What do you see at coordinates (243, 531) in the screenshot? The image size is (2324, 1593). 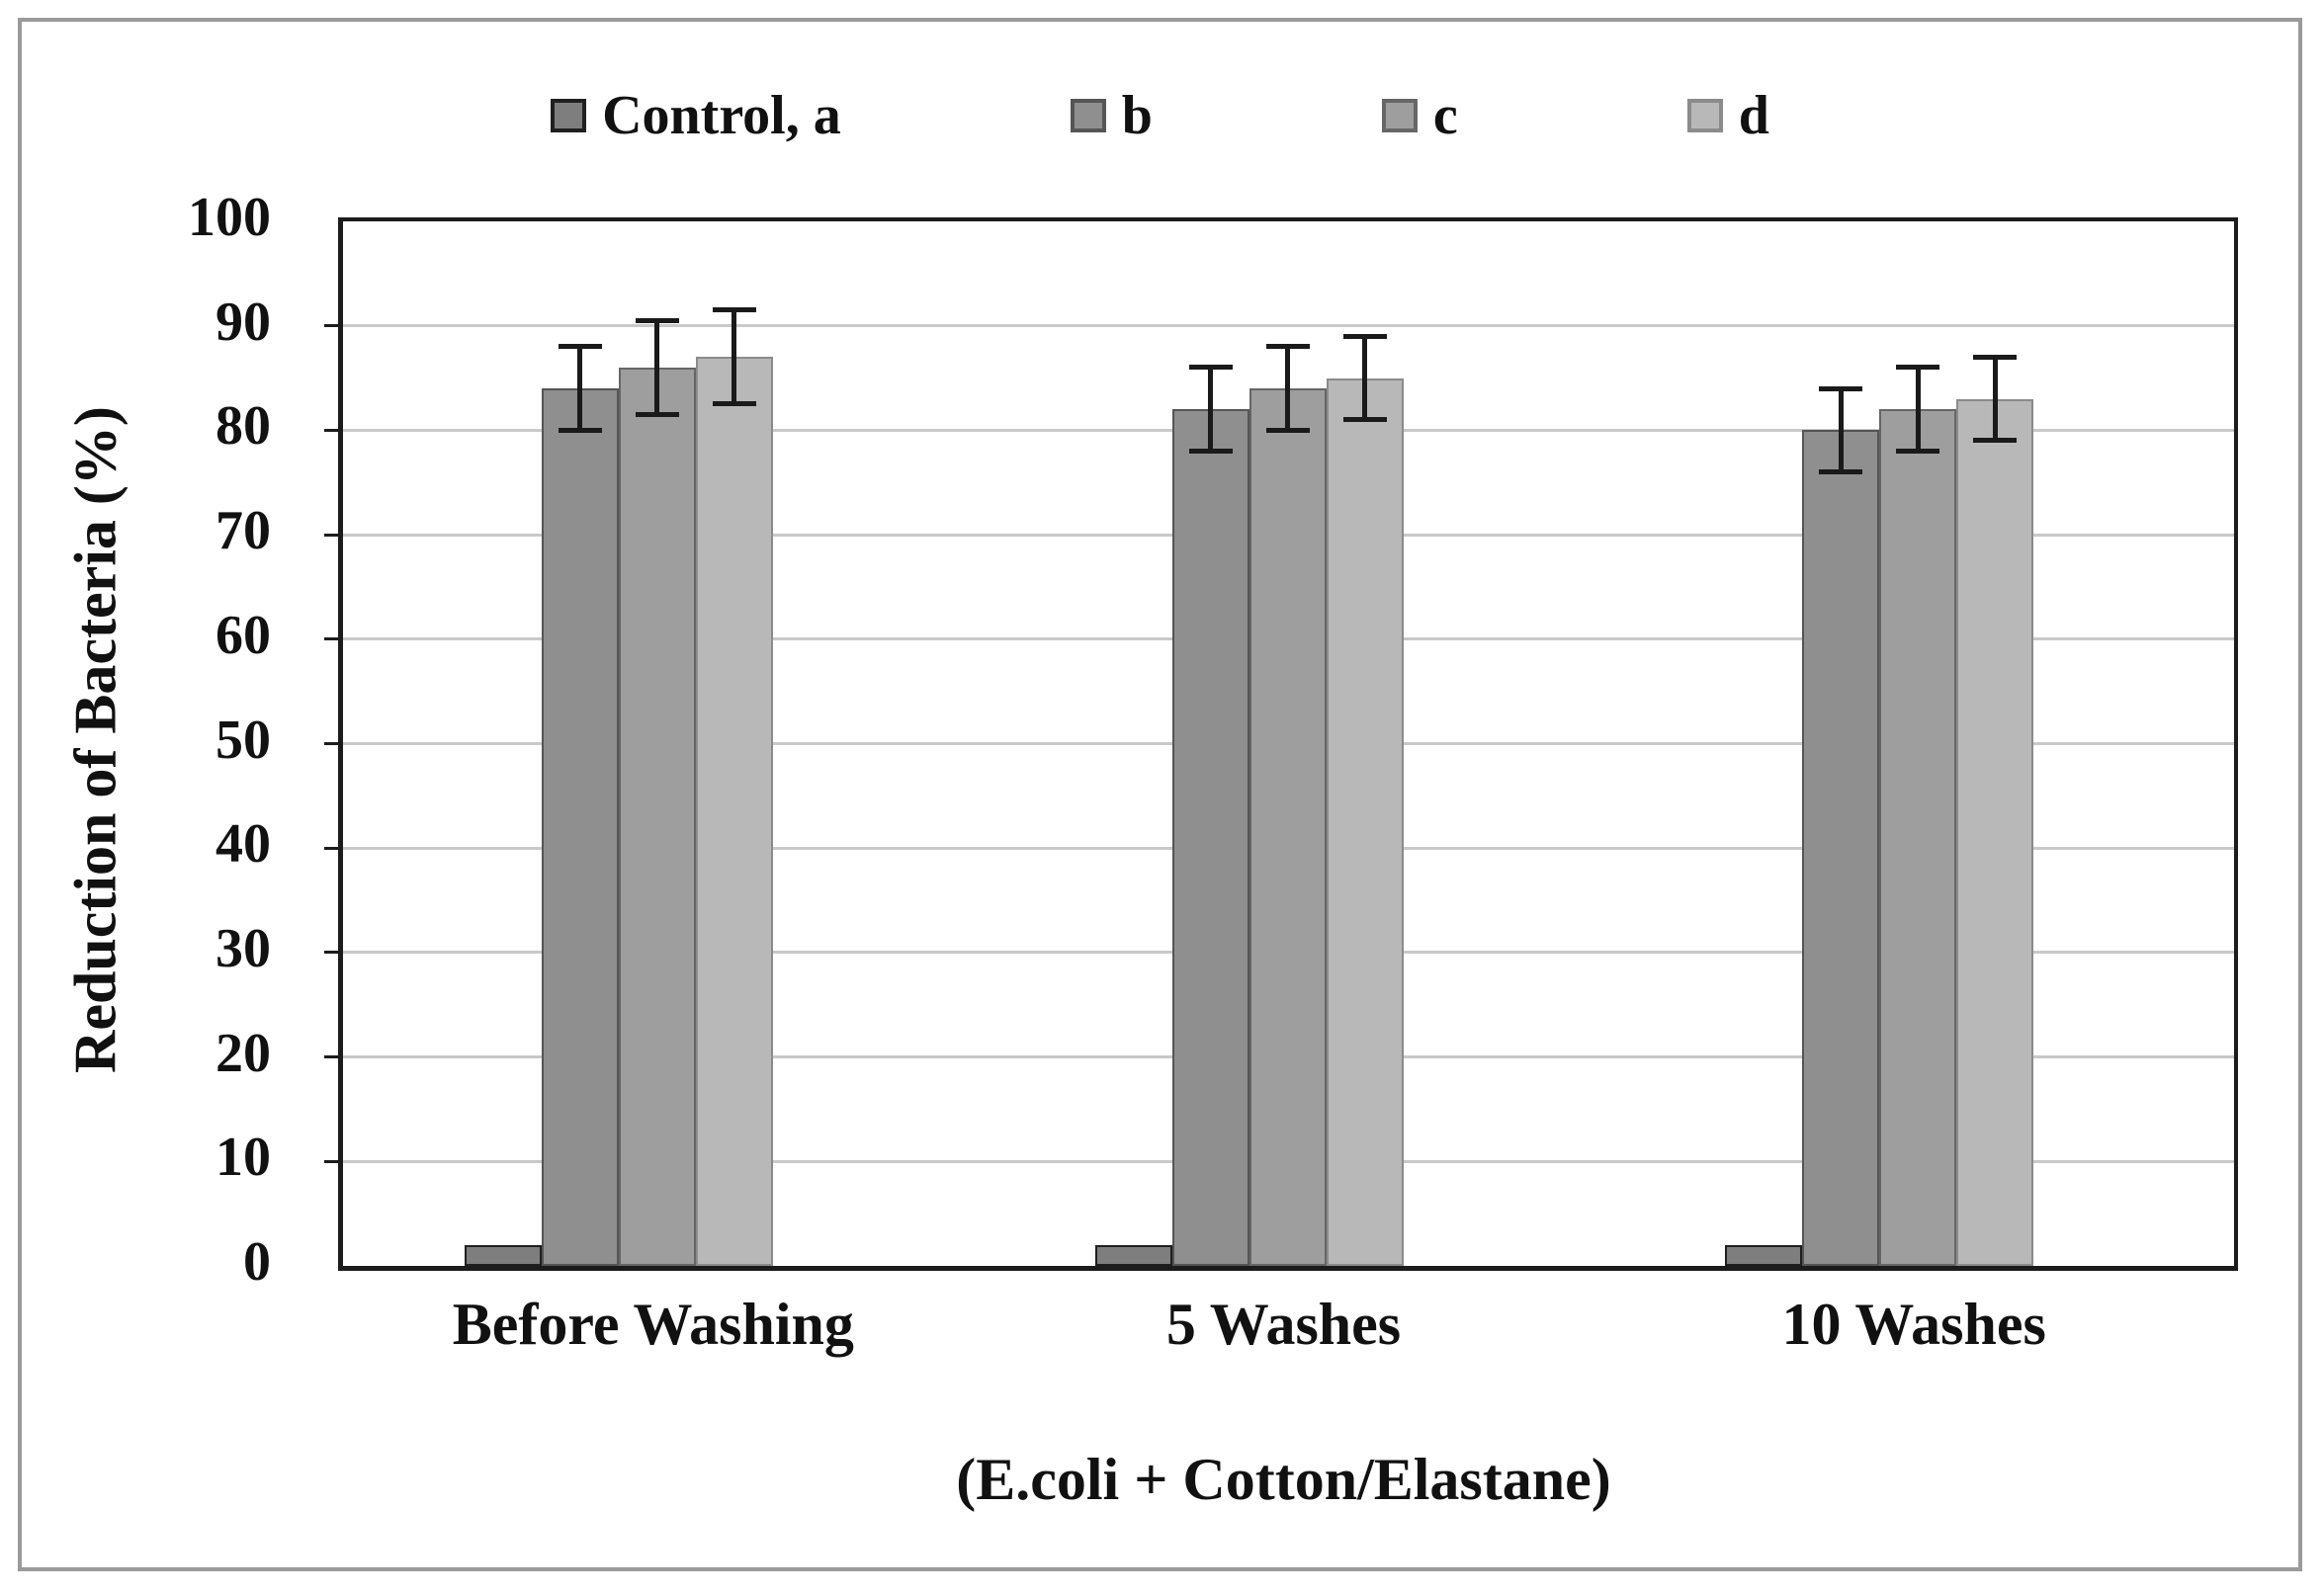 I see `y-tick-label-70: 70` at bounding box center [243, 531].